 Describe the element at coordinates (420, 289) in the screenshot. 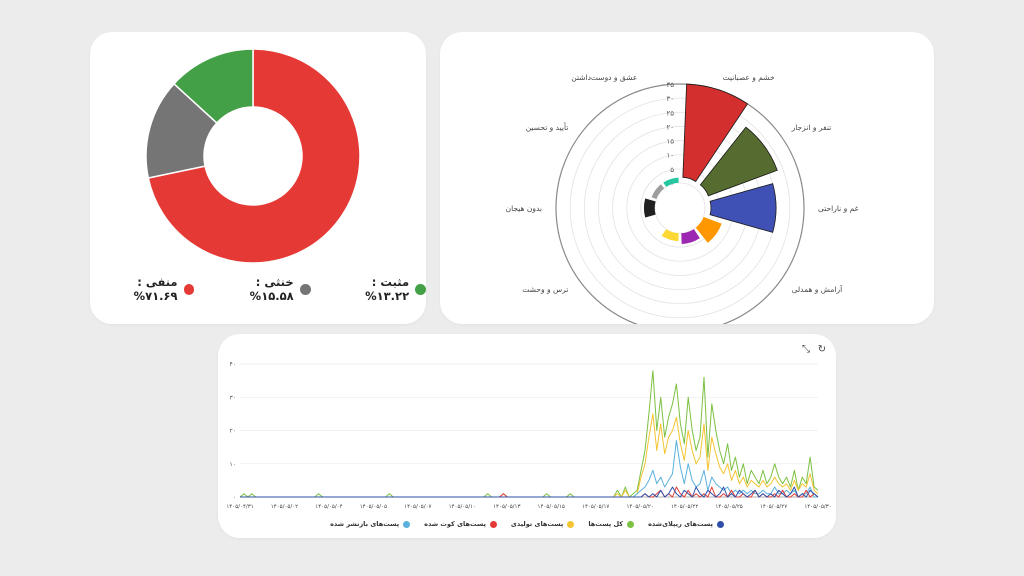

I see `legend-dot-positive` at that location.